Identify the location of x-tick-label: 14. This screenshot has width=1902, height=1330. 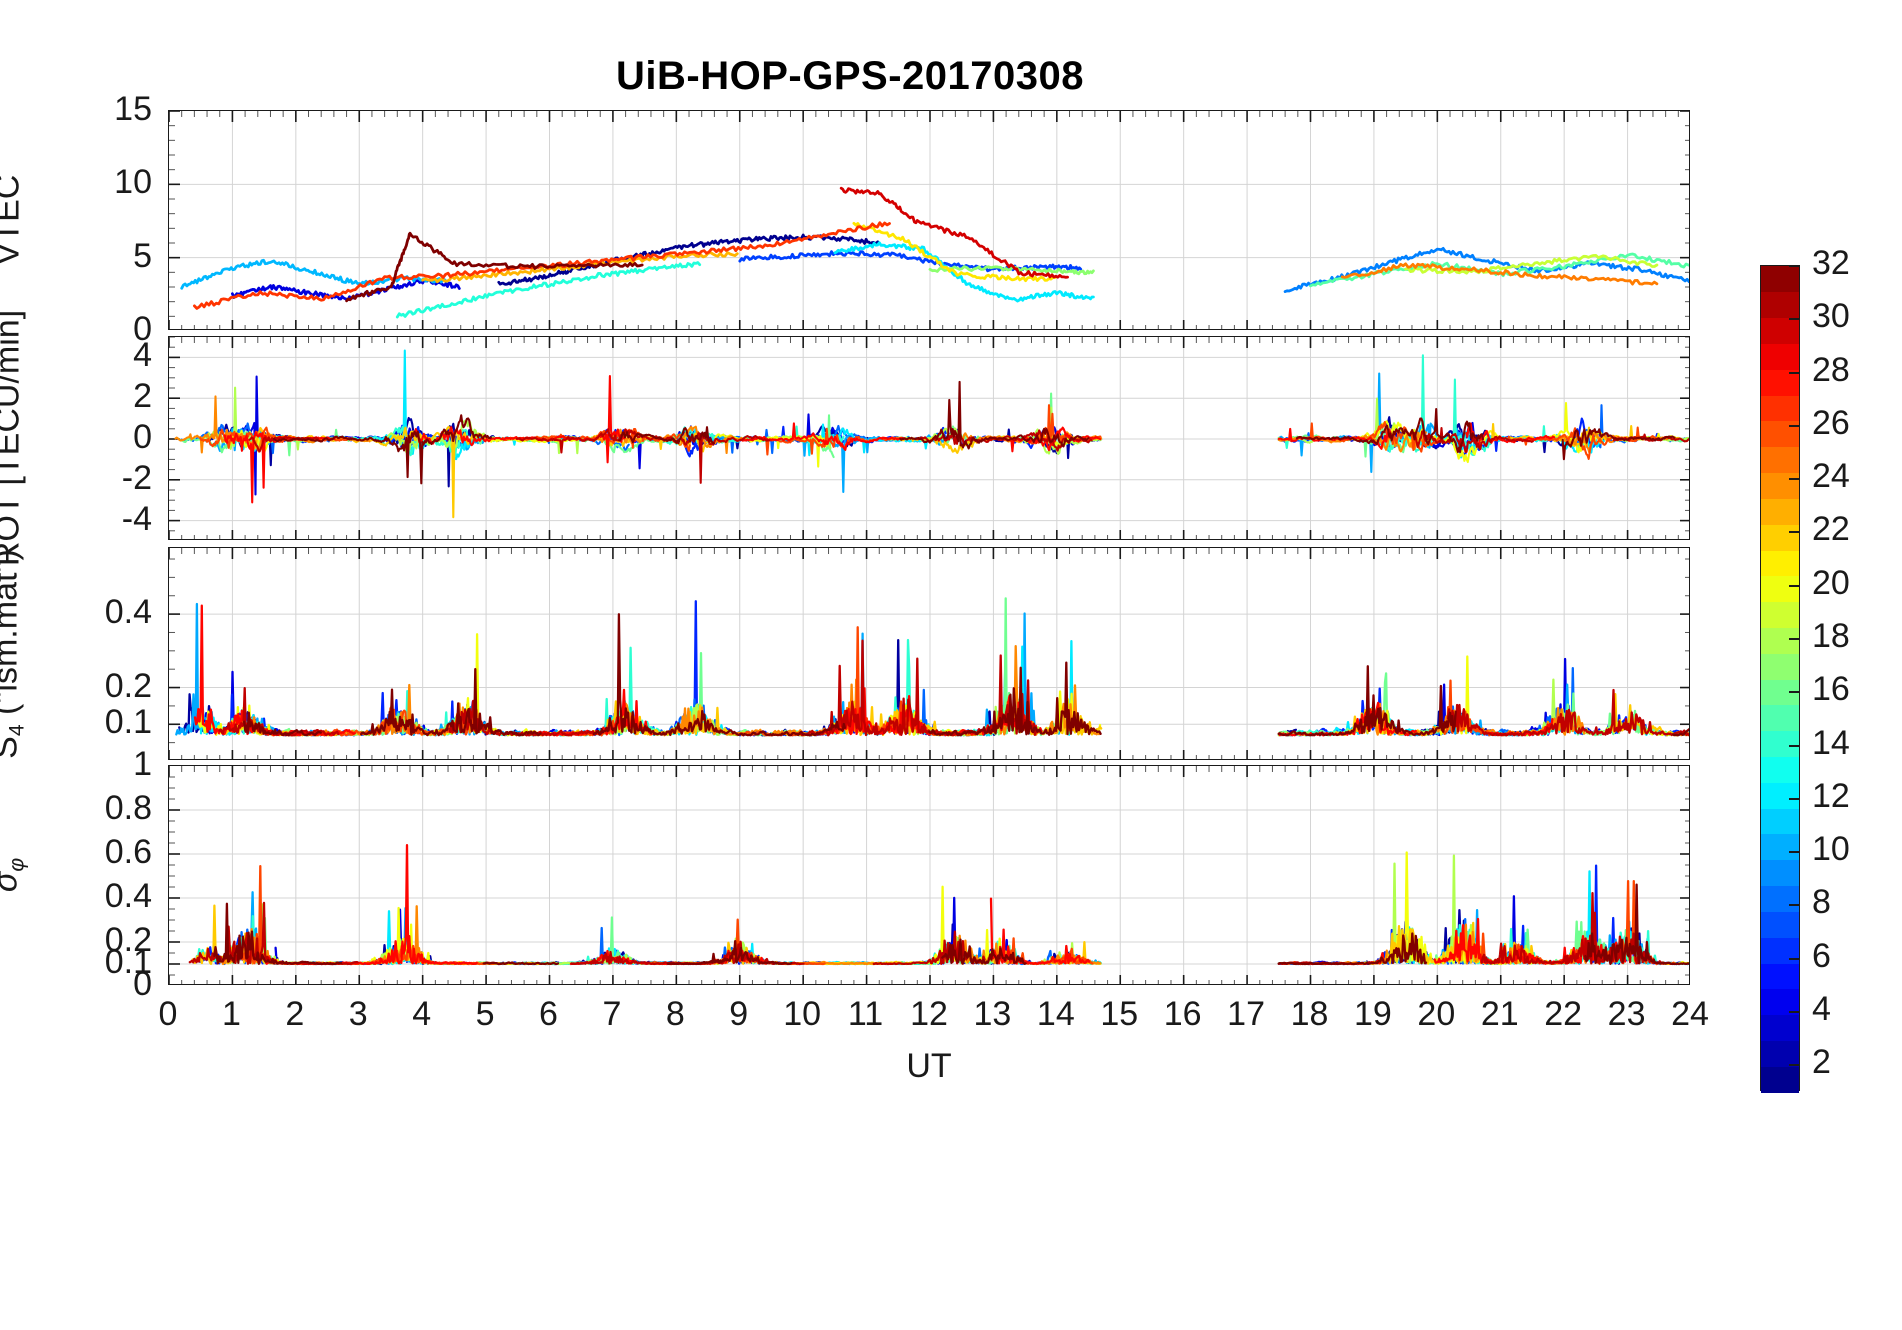
(1055, 1014).